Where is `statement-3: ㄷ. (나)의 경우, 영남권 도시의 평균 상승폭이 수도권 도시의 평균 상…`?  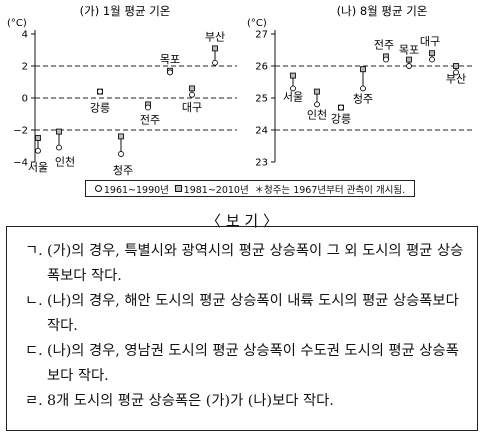
statement-3: ㄷ. (나)의 경우, 영남권 도시의 평균 상승폭이 수도권 도시의 평균 상… is located at coordinates (245, 364).